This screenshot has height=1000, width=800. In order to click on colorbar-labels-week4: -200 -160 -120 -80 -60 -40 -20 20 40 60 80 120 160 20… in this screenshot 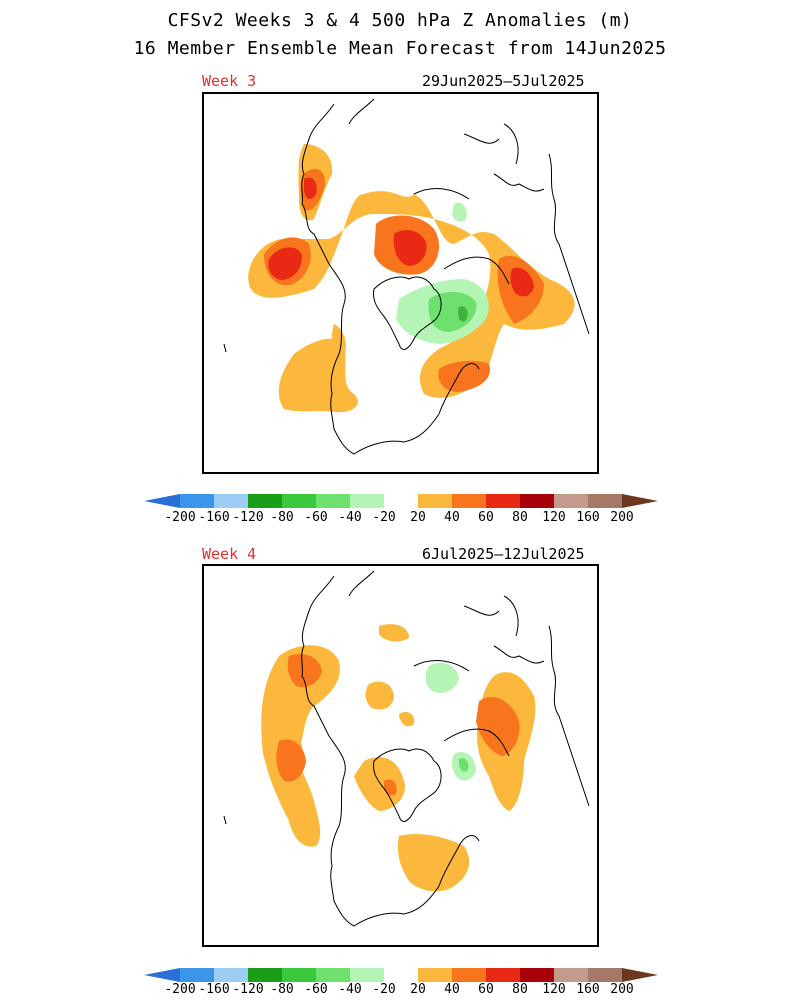, I will do `click(401, 991)`.